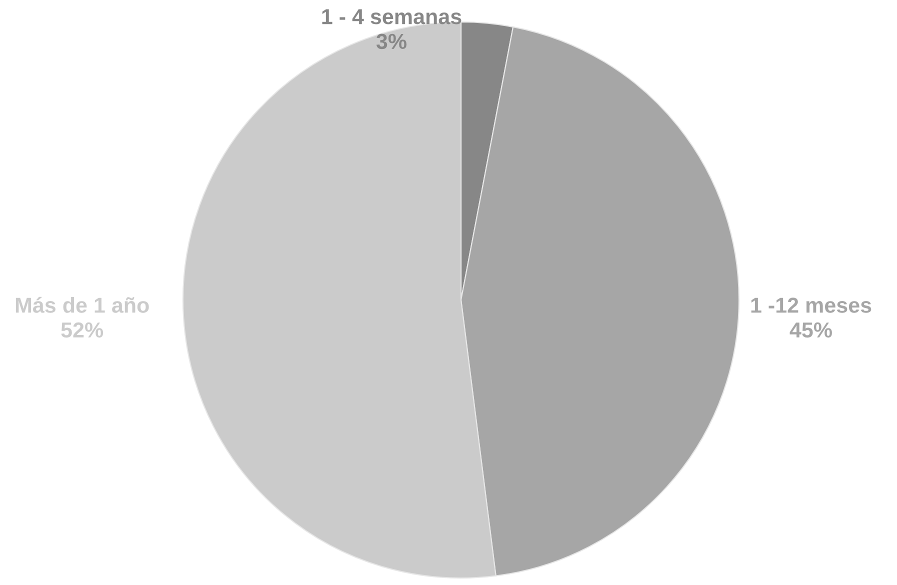 This screenshot has height=585, width=897. I want to click on slice-label: 1 -12 meses, so click(811, 305).